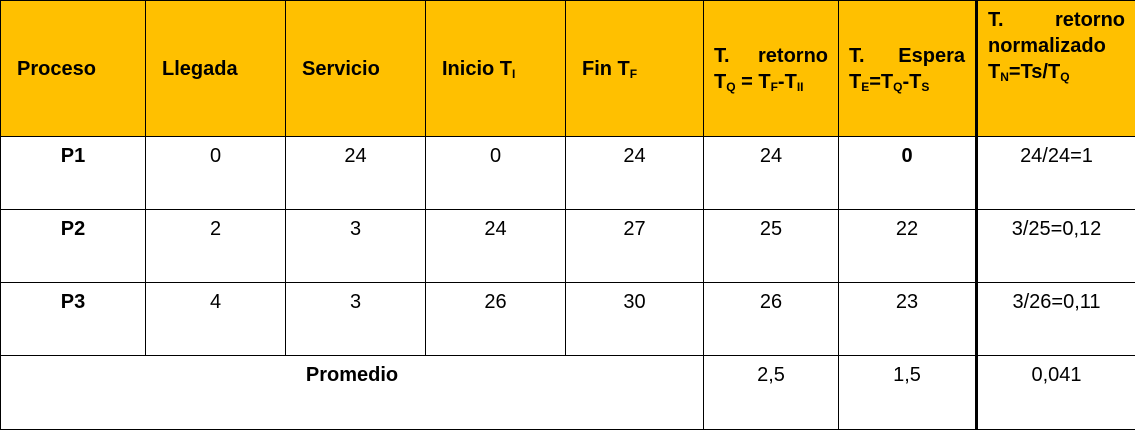 This screenshot has height=430, width=1135. What do you see at coordinates (496, 173) in the screenshot?
I see `cell-inicio: 0` at bounding box center [496, 173].